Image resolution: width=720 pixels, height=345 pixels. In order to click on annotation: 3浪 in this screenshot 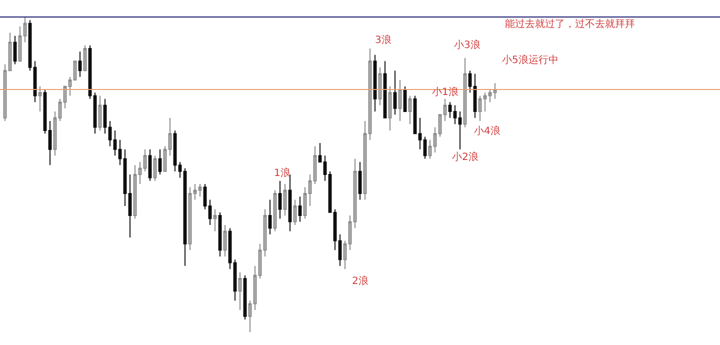, I will do `click(383, 40)`.